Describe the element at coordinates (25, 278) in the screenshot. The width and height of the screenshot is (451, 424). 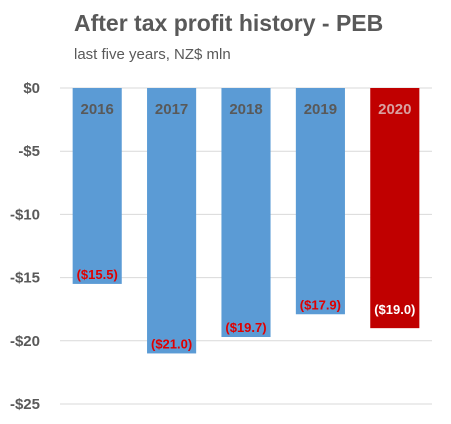
I see `y-tick-label: -$15` at that location.